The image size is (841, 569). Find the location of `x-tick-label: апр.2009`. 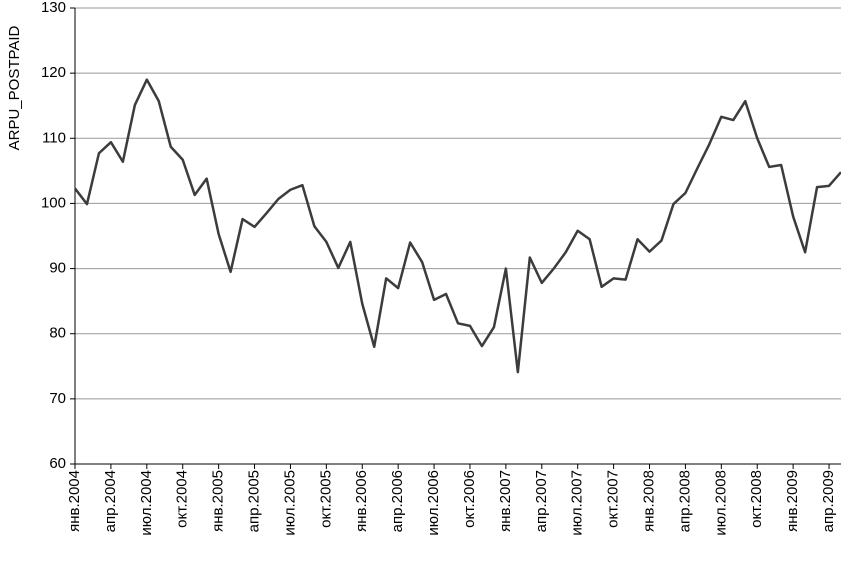

x-tick-label: апр.2009 is located at coordinates (828, 501).